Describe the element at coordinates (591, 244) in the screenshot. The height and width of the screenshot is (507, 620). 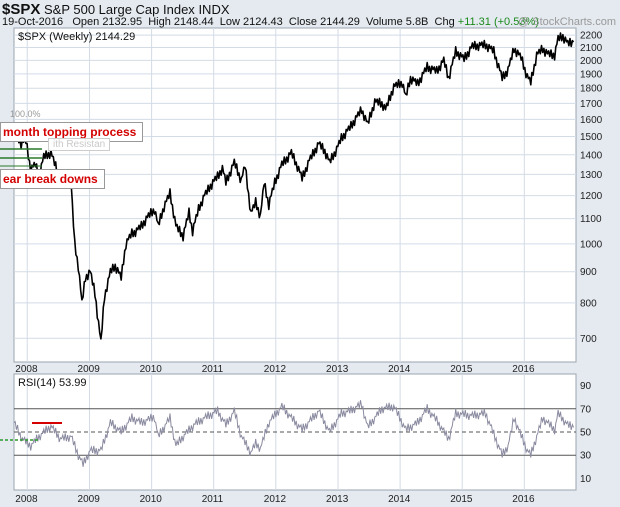
I see `price-tick-label: 1000` at that location.